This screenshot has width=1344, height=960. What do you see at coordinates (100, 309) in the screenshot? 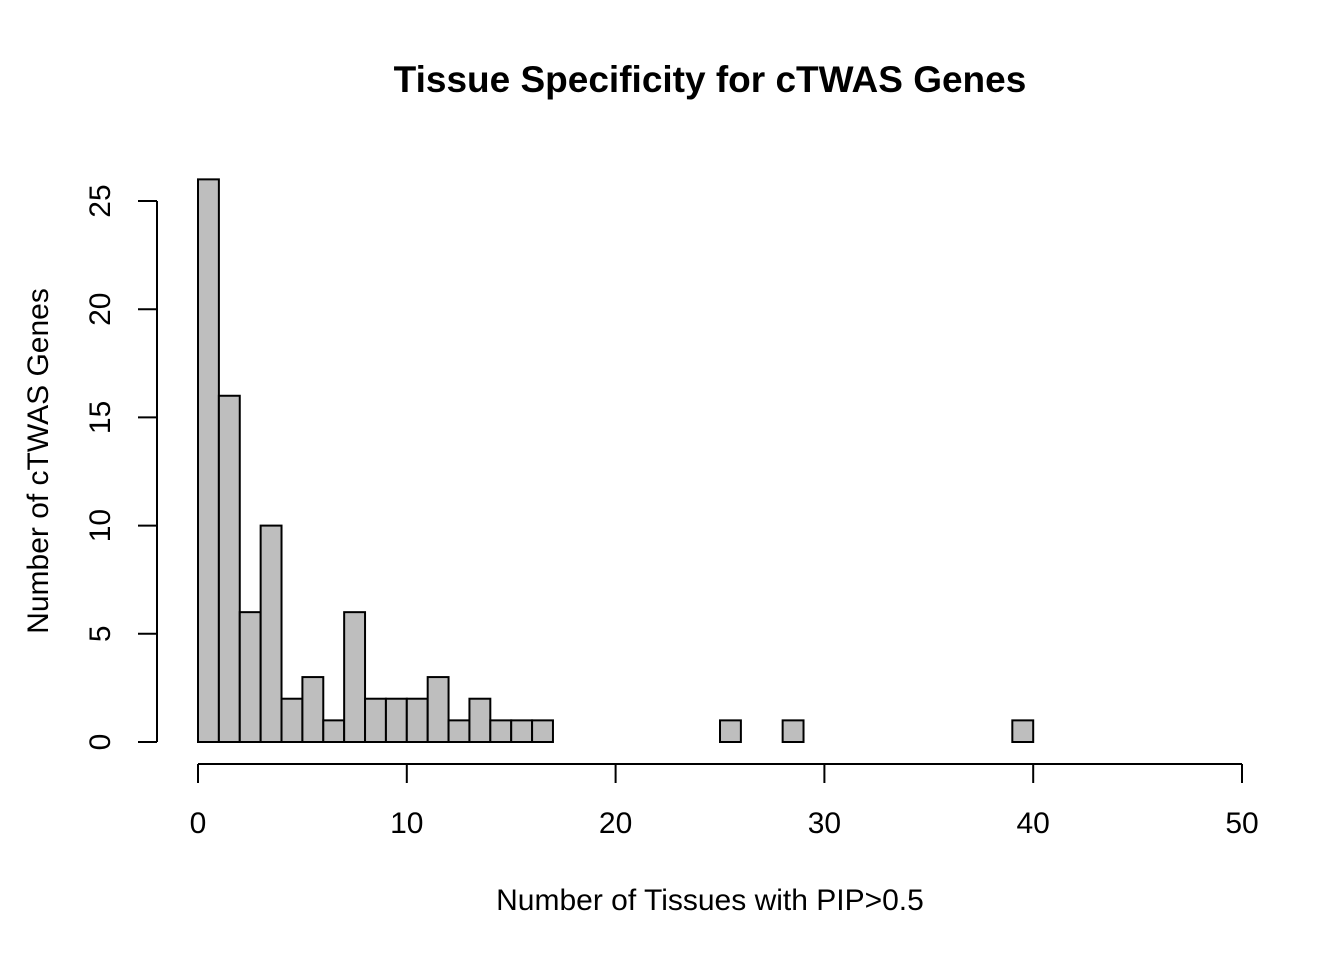
I see `y-tick-label: 20` at bounding box center [100, 309].